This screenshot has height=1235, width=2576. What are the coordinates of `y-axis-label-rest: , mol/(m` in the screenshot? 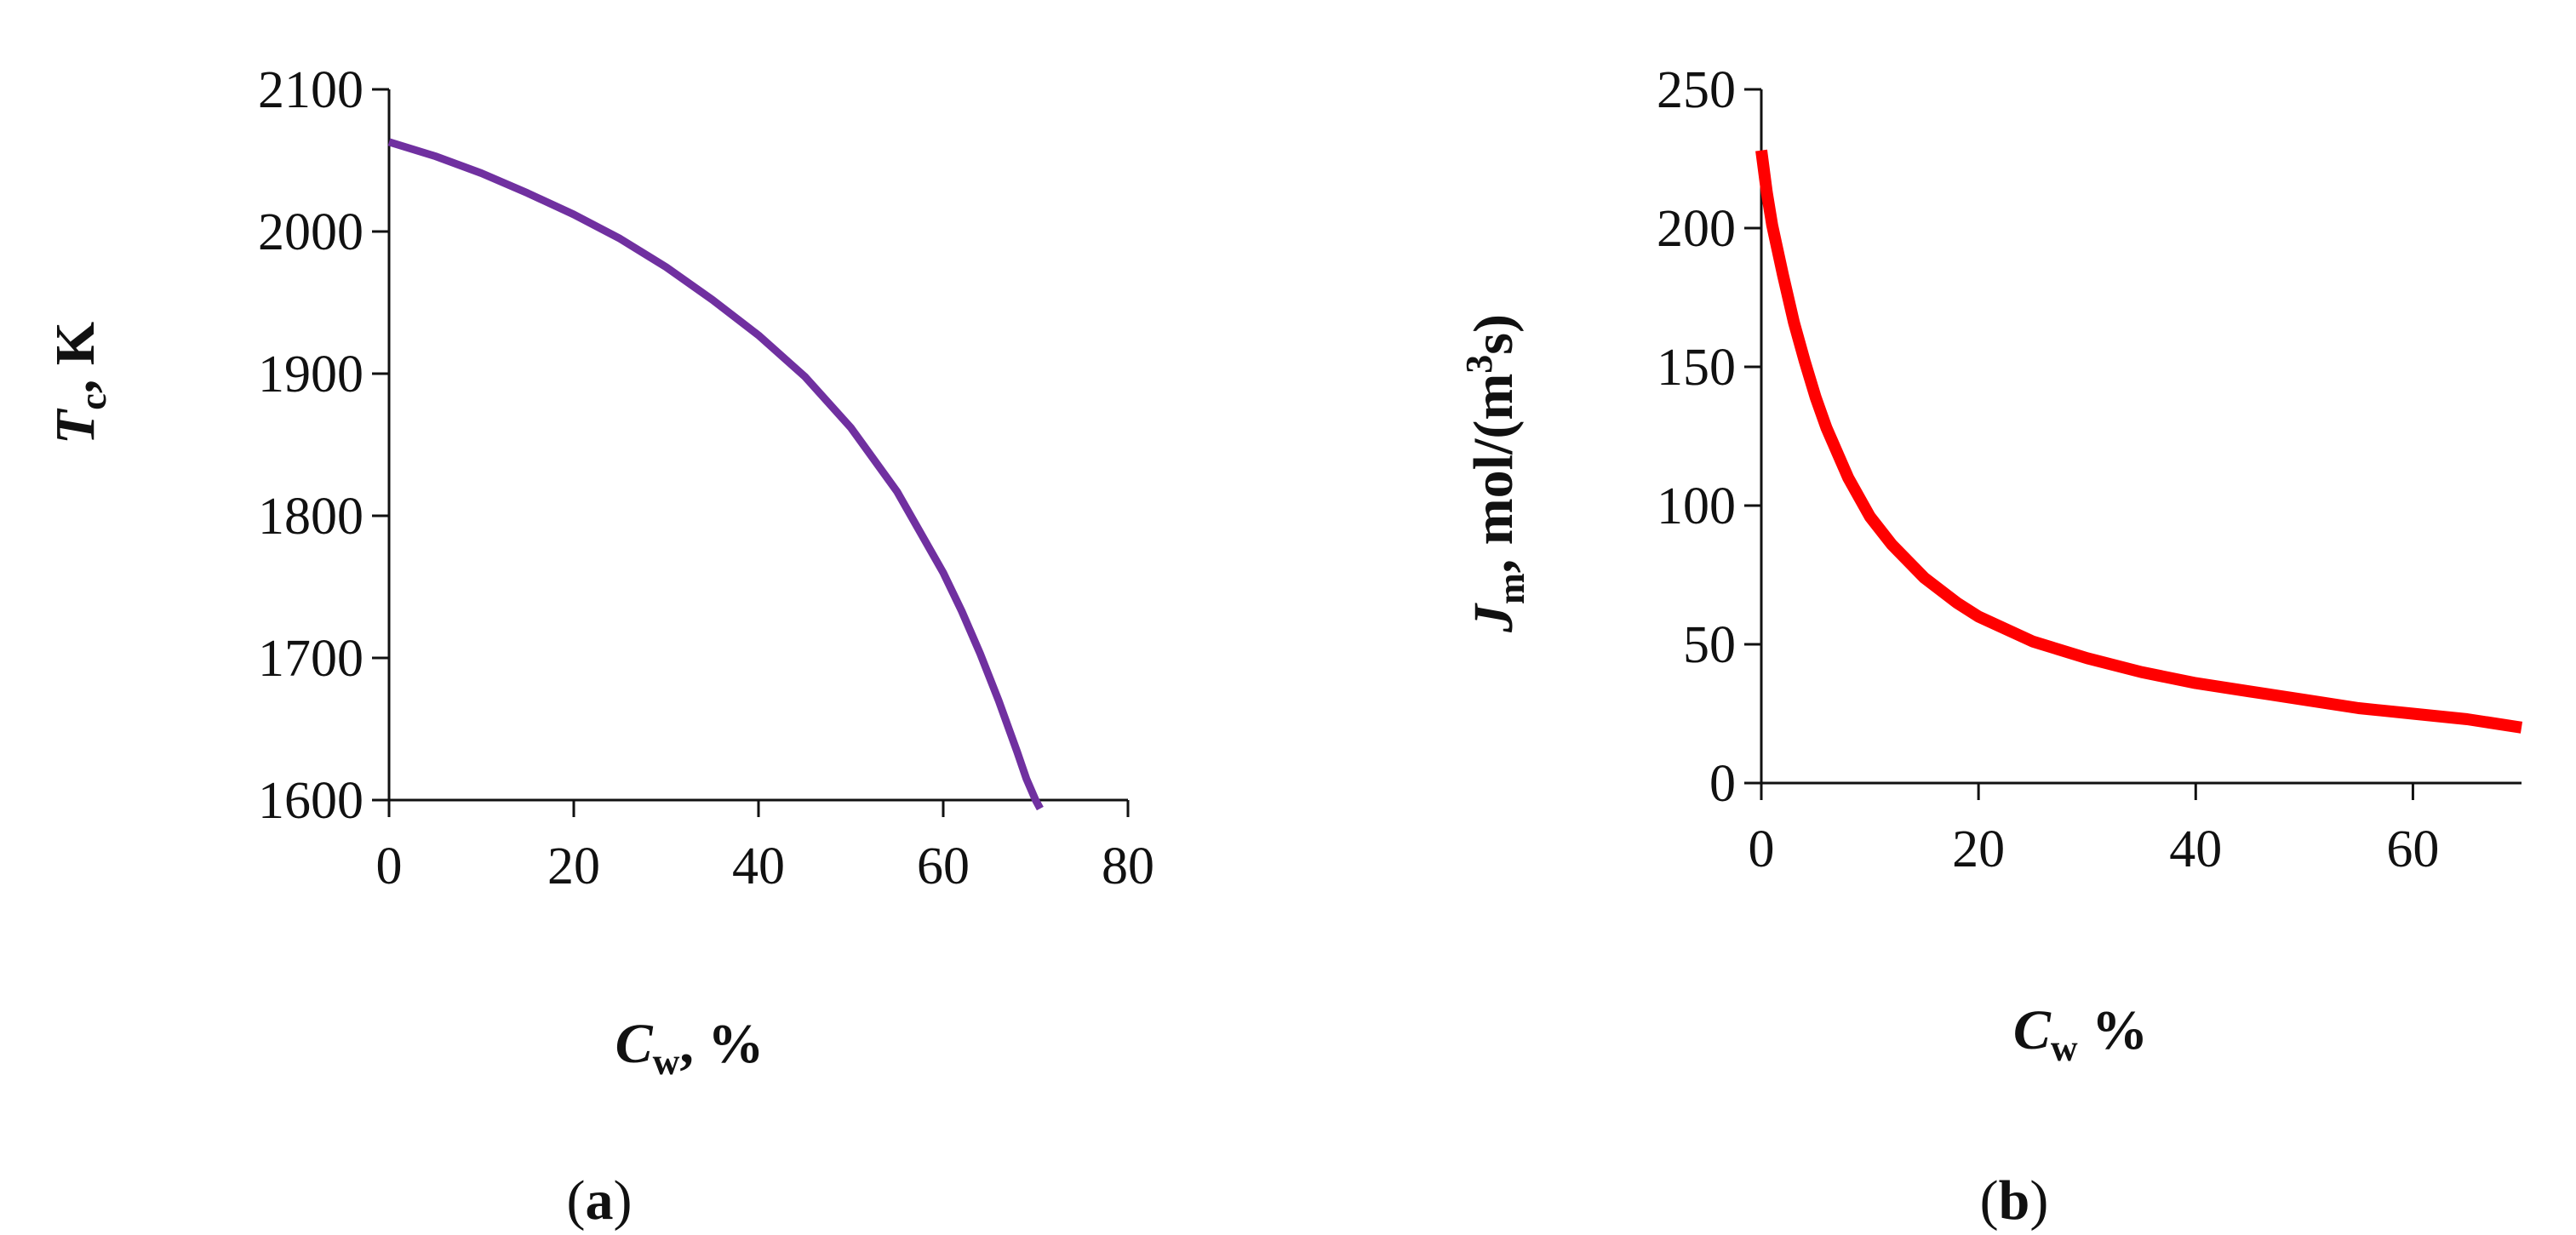 It's located at (1494, 474).